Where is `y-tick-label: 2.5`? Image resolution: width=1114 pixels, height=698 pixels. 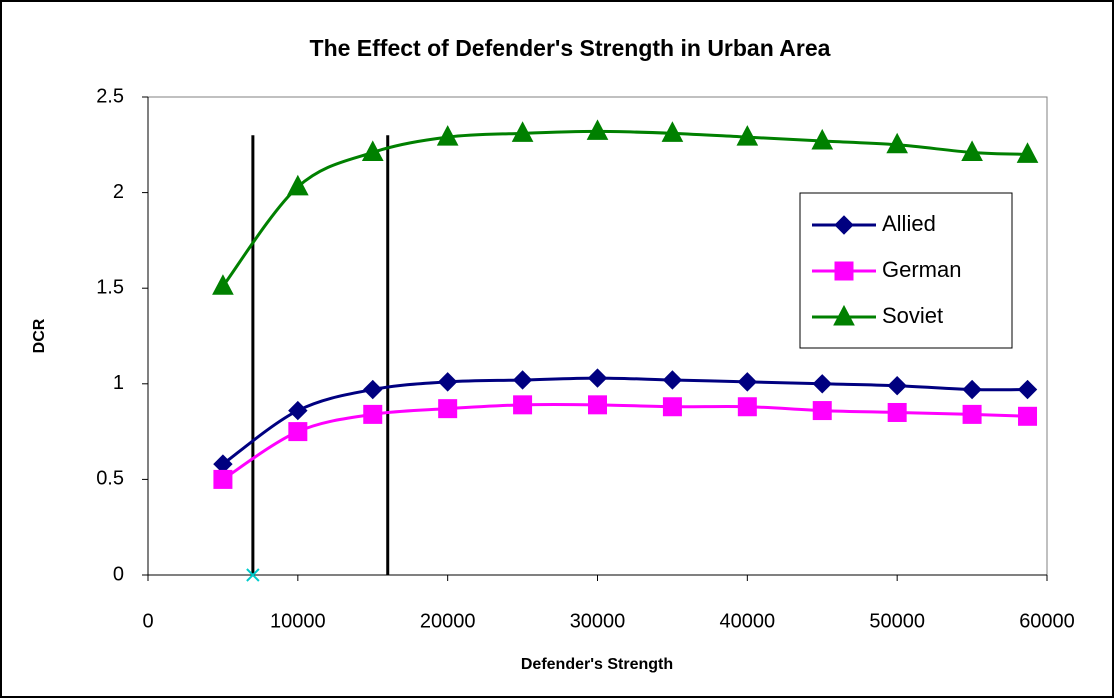 y-tick-label: 2.5 is located at coordinates (110, 96).